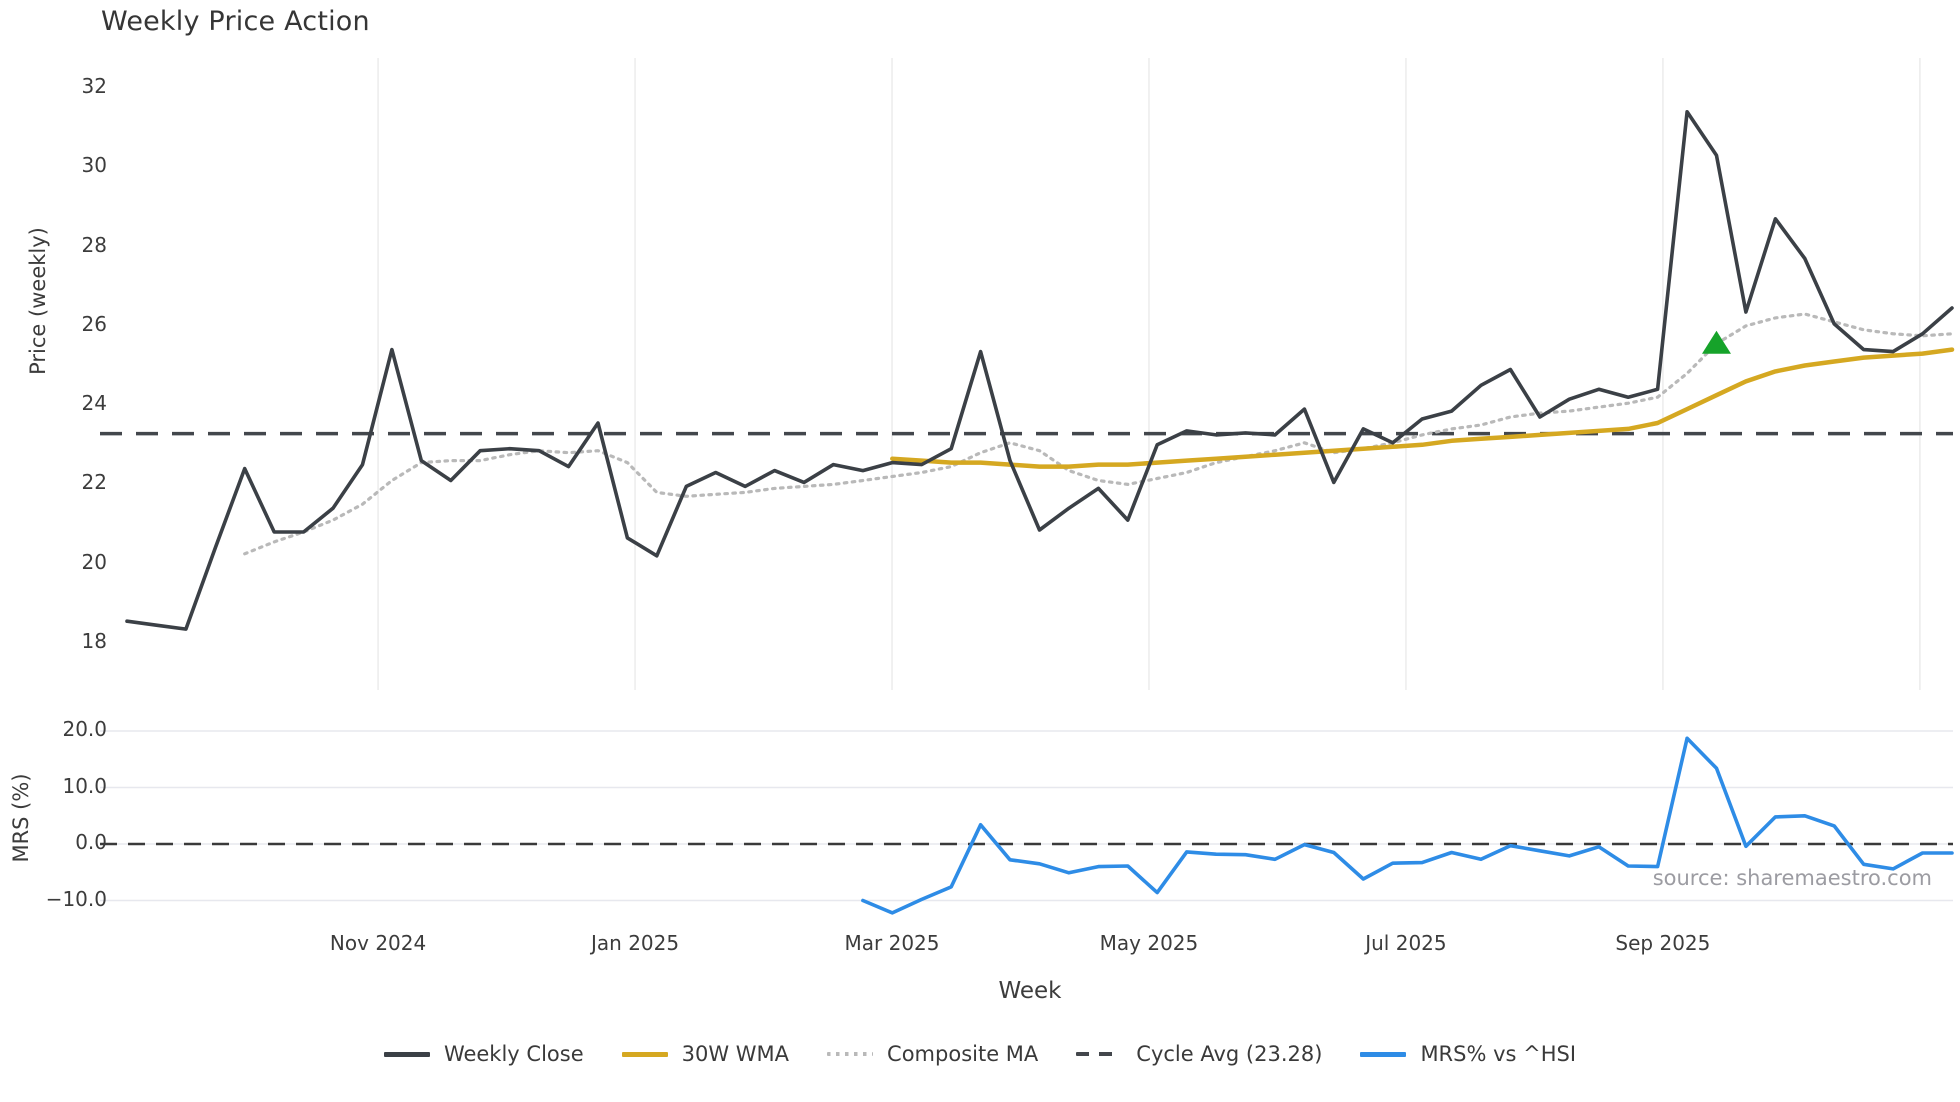 The width and height of the screenshot is (1960, 1102). What do you see at coordinates (850, 1054) in the screenshot?
I see `legend-swatch-dotted-icon` at bounding box center [850, 1054].